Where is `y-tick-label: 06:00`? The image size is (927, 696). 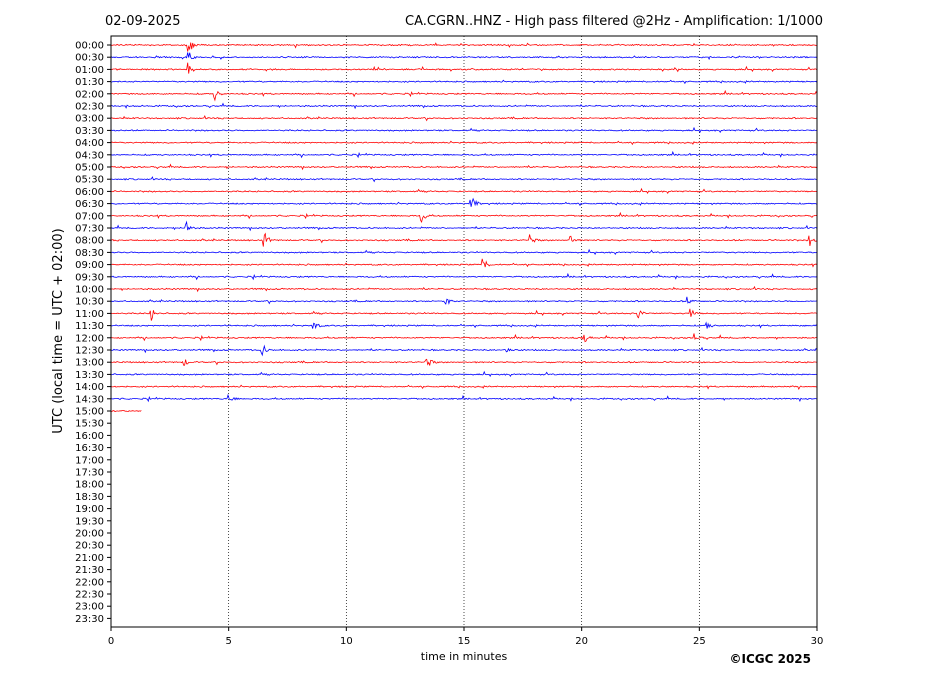
y-tick-label: 06:00 is located at coordinates (89, 192).